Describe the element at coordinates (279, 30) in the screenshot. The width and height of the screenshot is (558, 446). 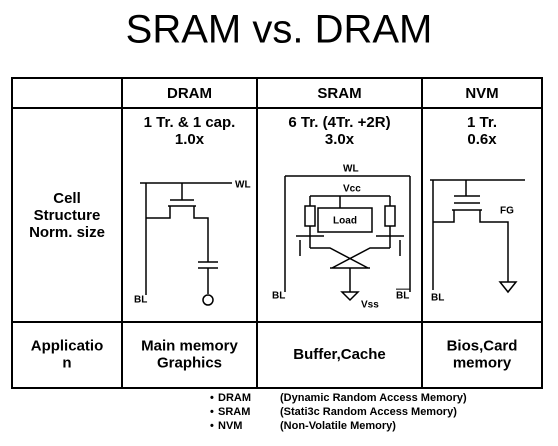
I see `slide-title: SRAM vs. DRAM` at that location.